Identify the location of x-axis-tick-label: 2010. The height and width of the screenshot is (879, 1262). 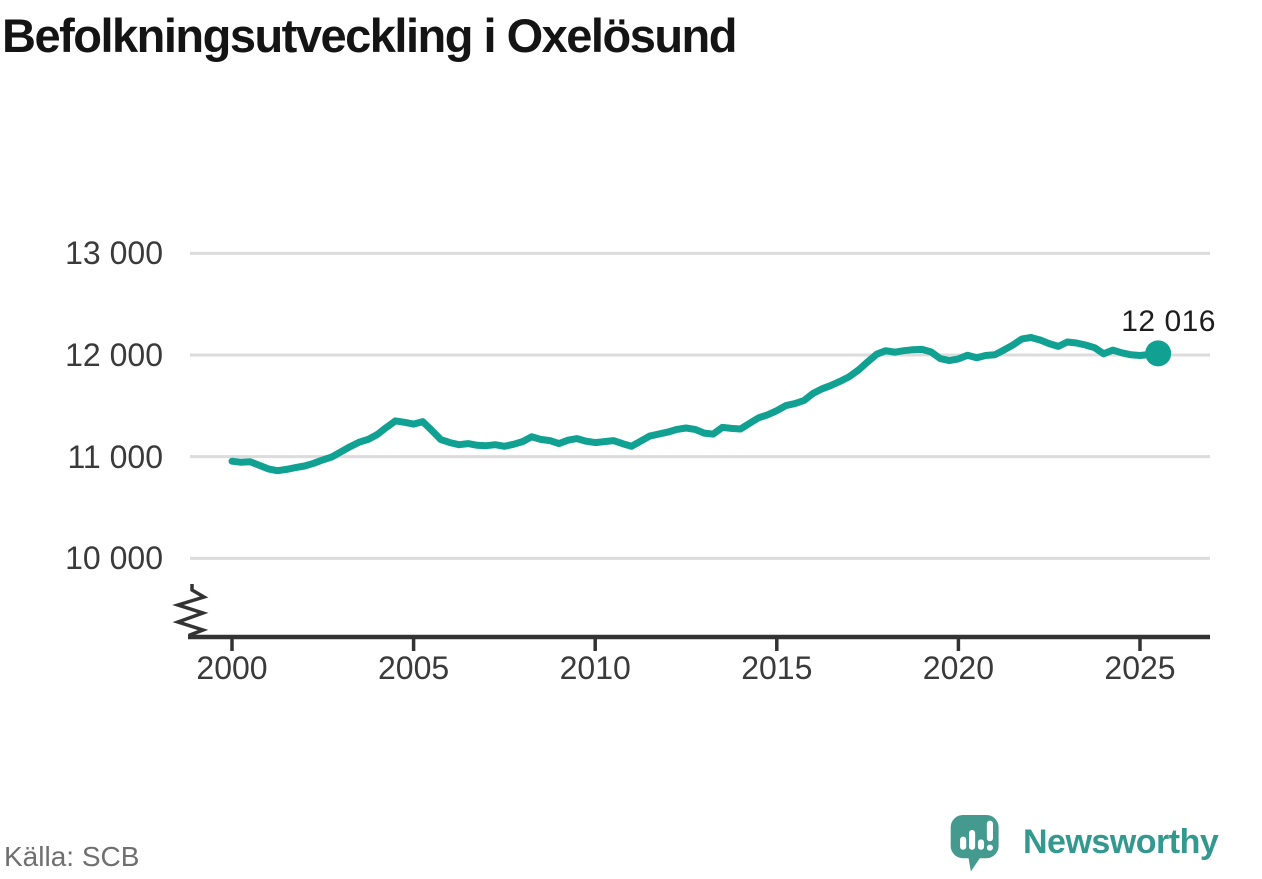
(595, 668).